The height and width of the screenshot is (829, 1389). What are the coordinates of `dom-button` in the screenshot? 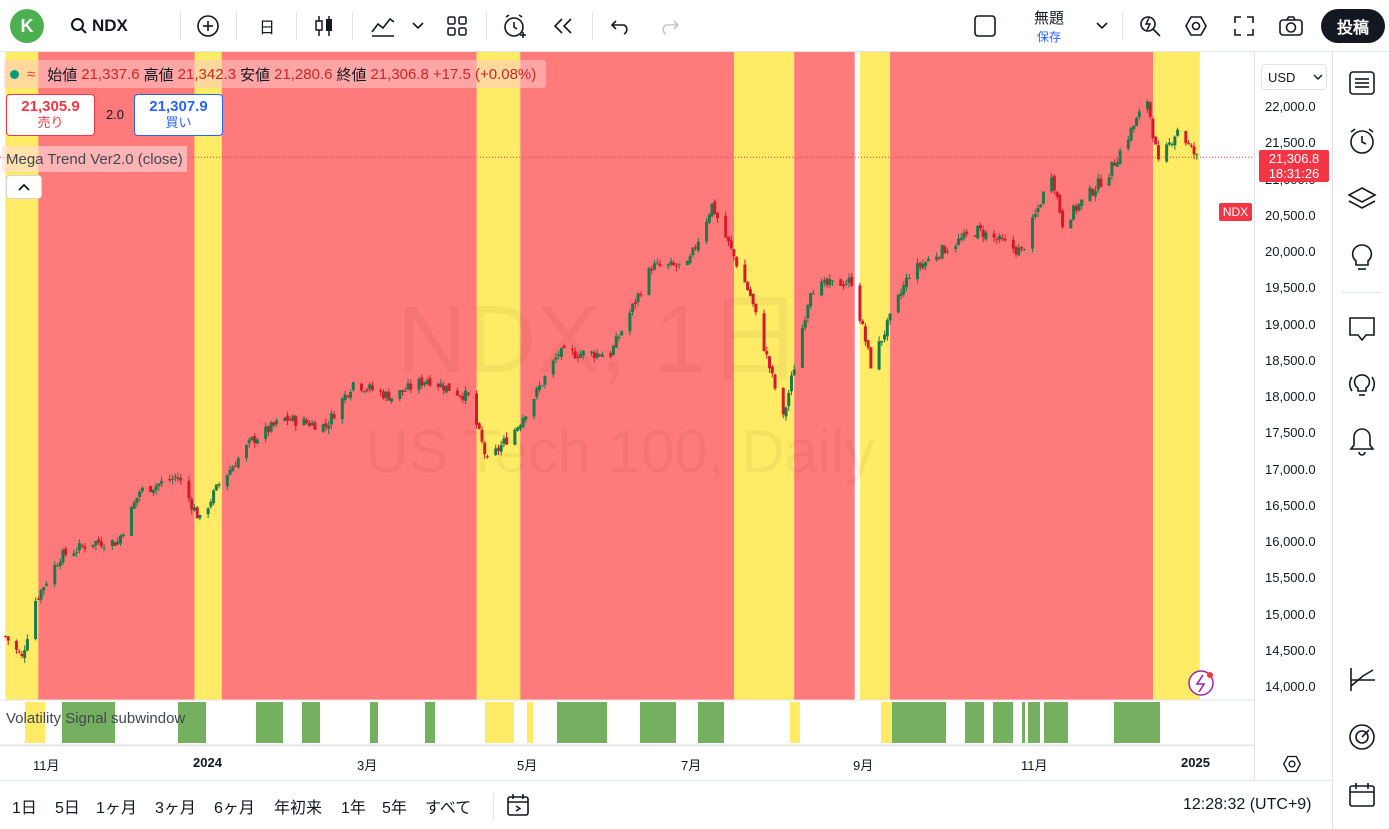 It's located at (1362, 737).